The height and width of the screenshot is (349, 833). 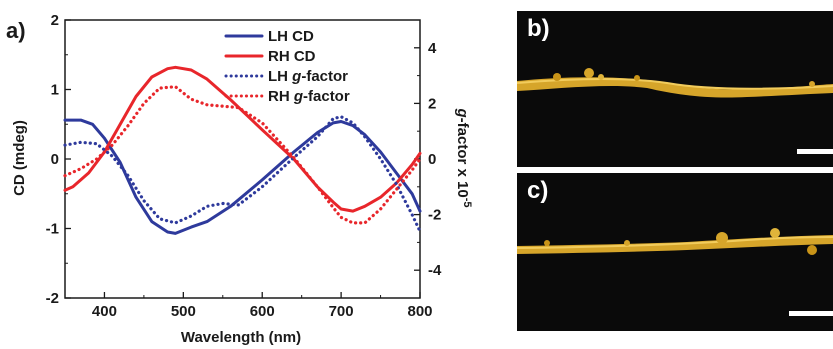 What do you see at coordinates (432, 48) in the screenshot?
I see `y2-tick-label: 4` at bounding box center [432, 48].